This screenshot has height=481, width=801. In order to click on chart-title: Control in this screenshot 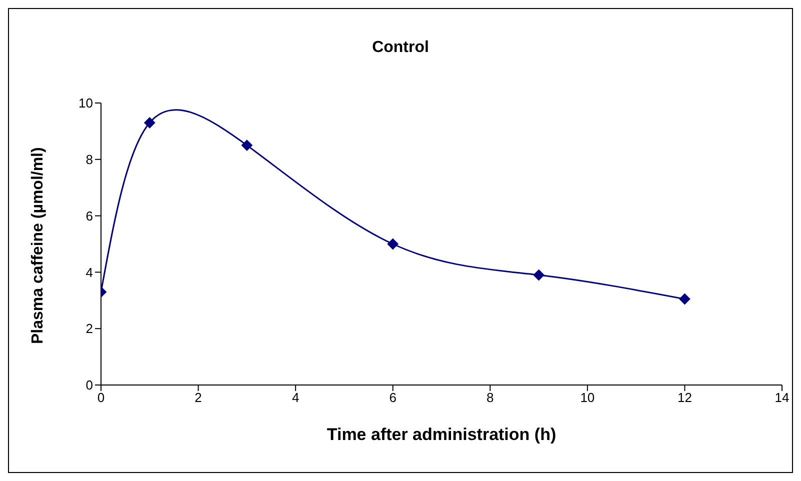, I will do `click(400, 48)`.